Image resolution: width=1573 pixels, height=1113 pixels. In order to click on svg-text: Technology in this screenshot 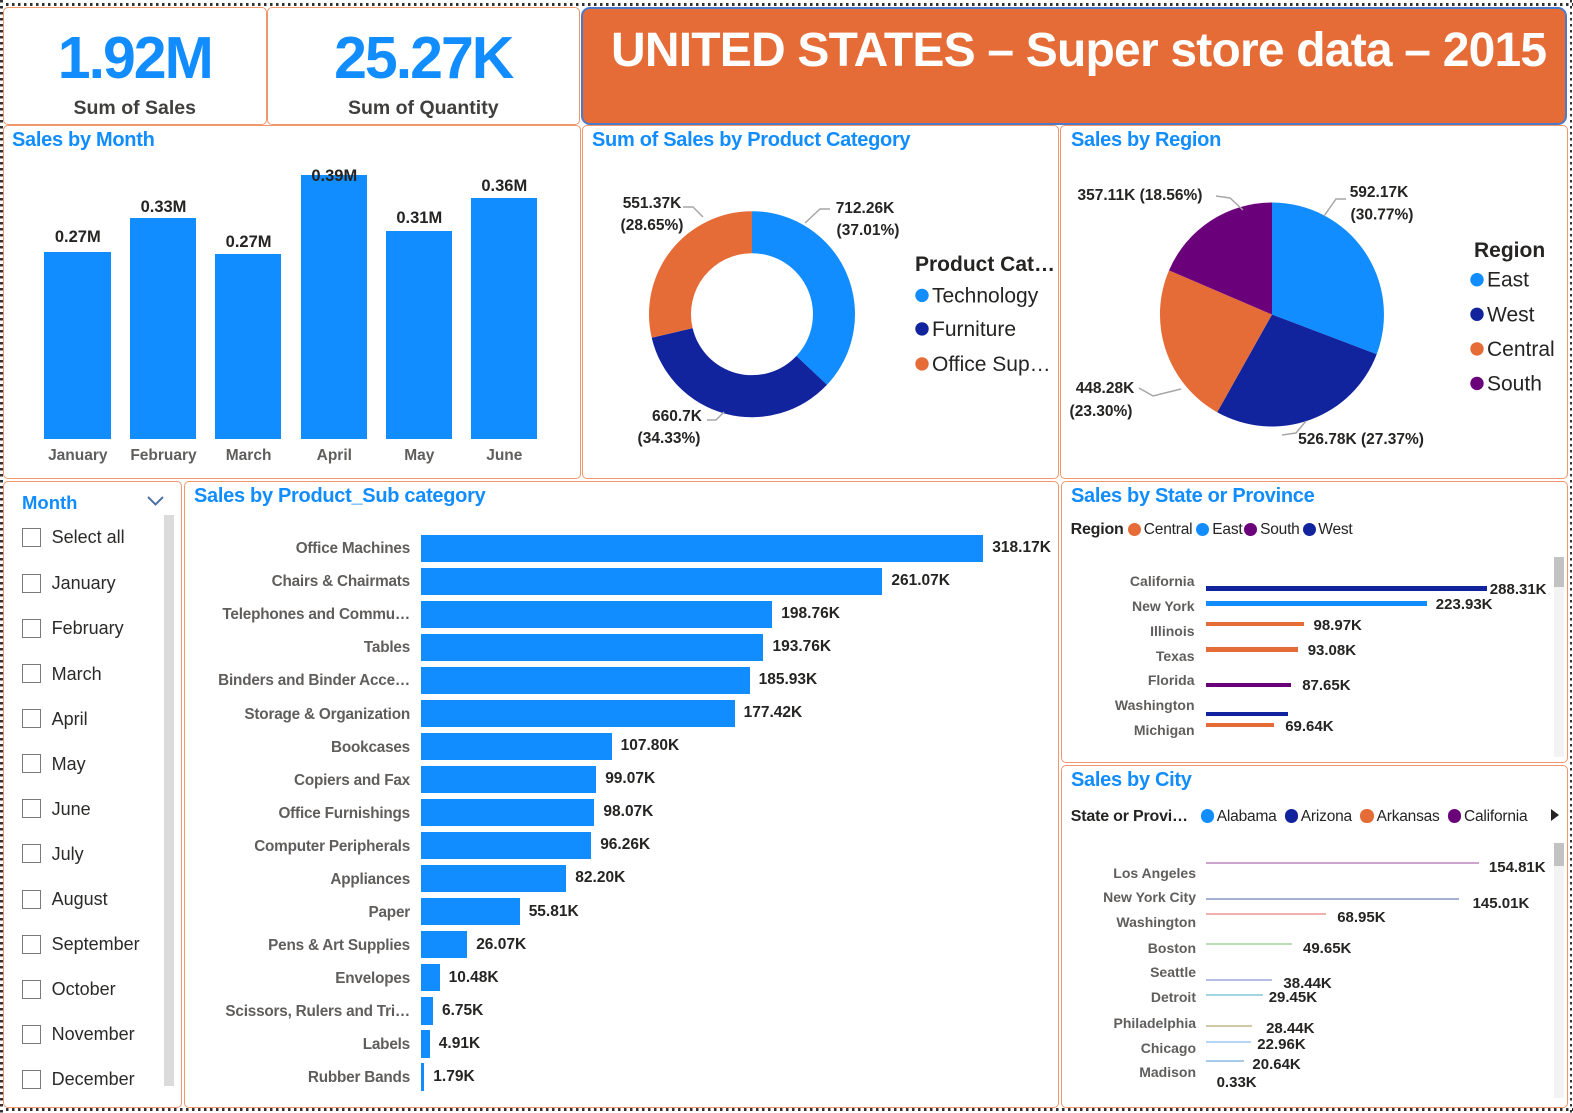, I will do `click(985, 295)`.